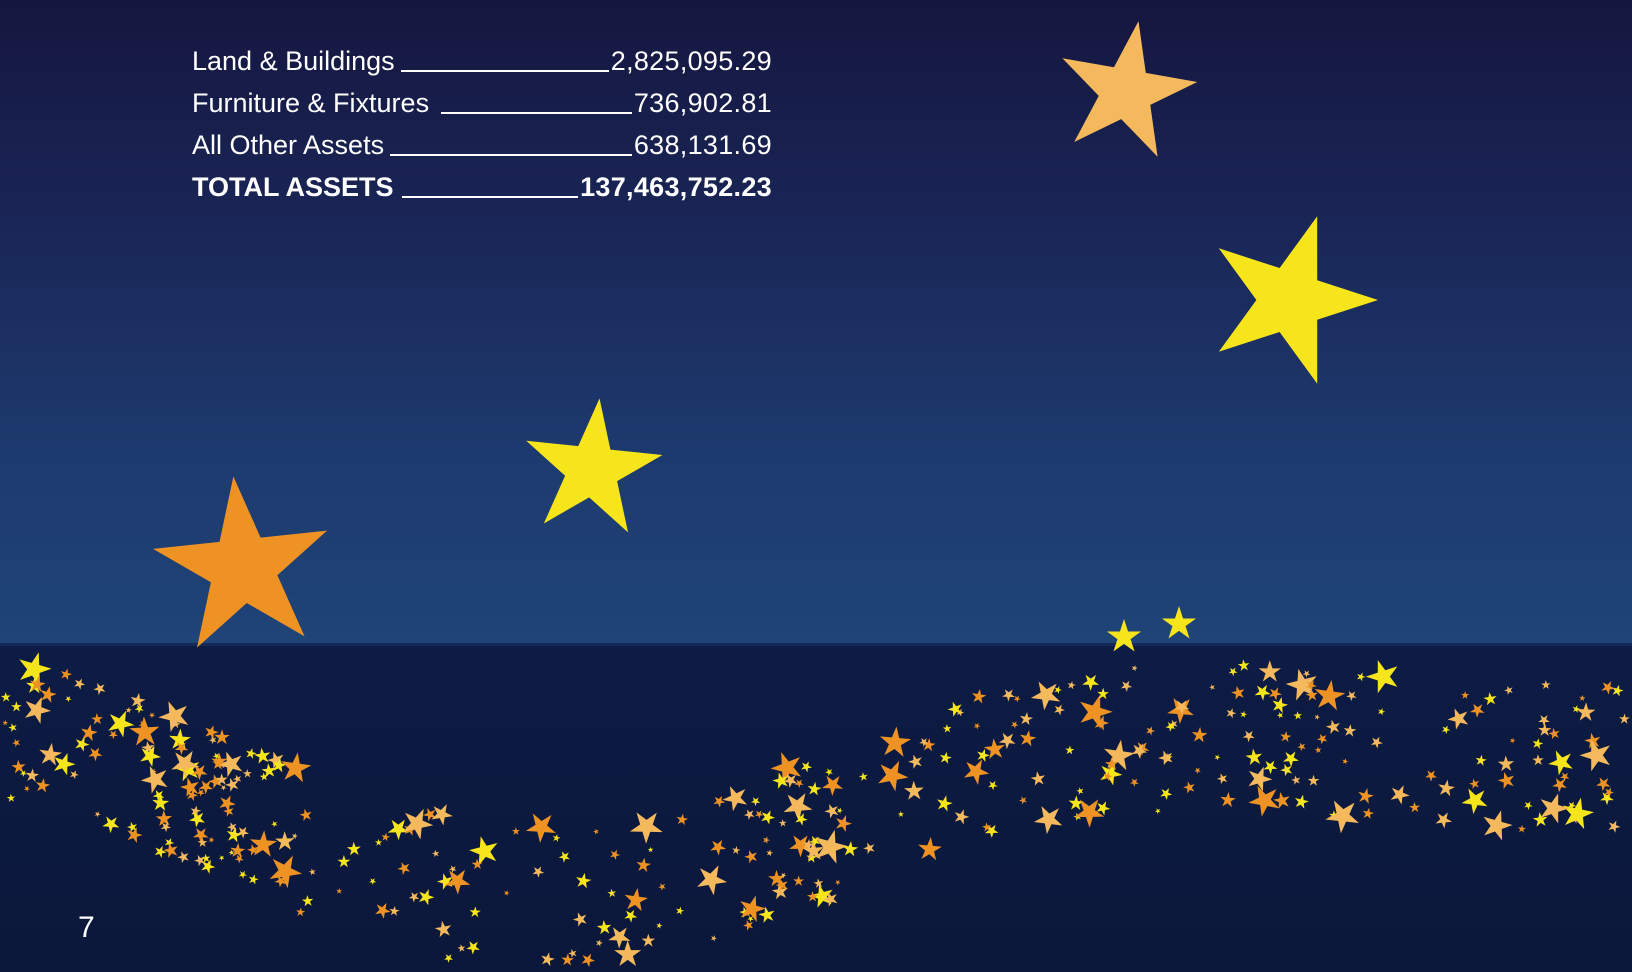 The width and height of the screenshot is (1632, 972). I want to click on asset-label: Land & Buildings, so click(293, 61).